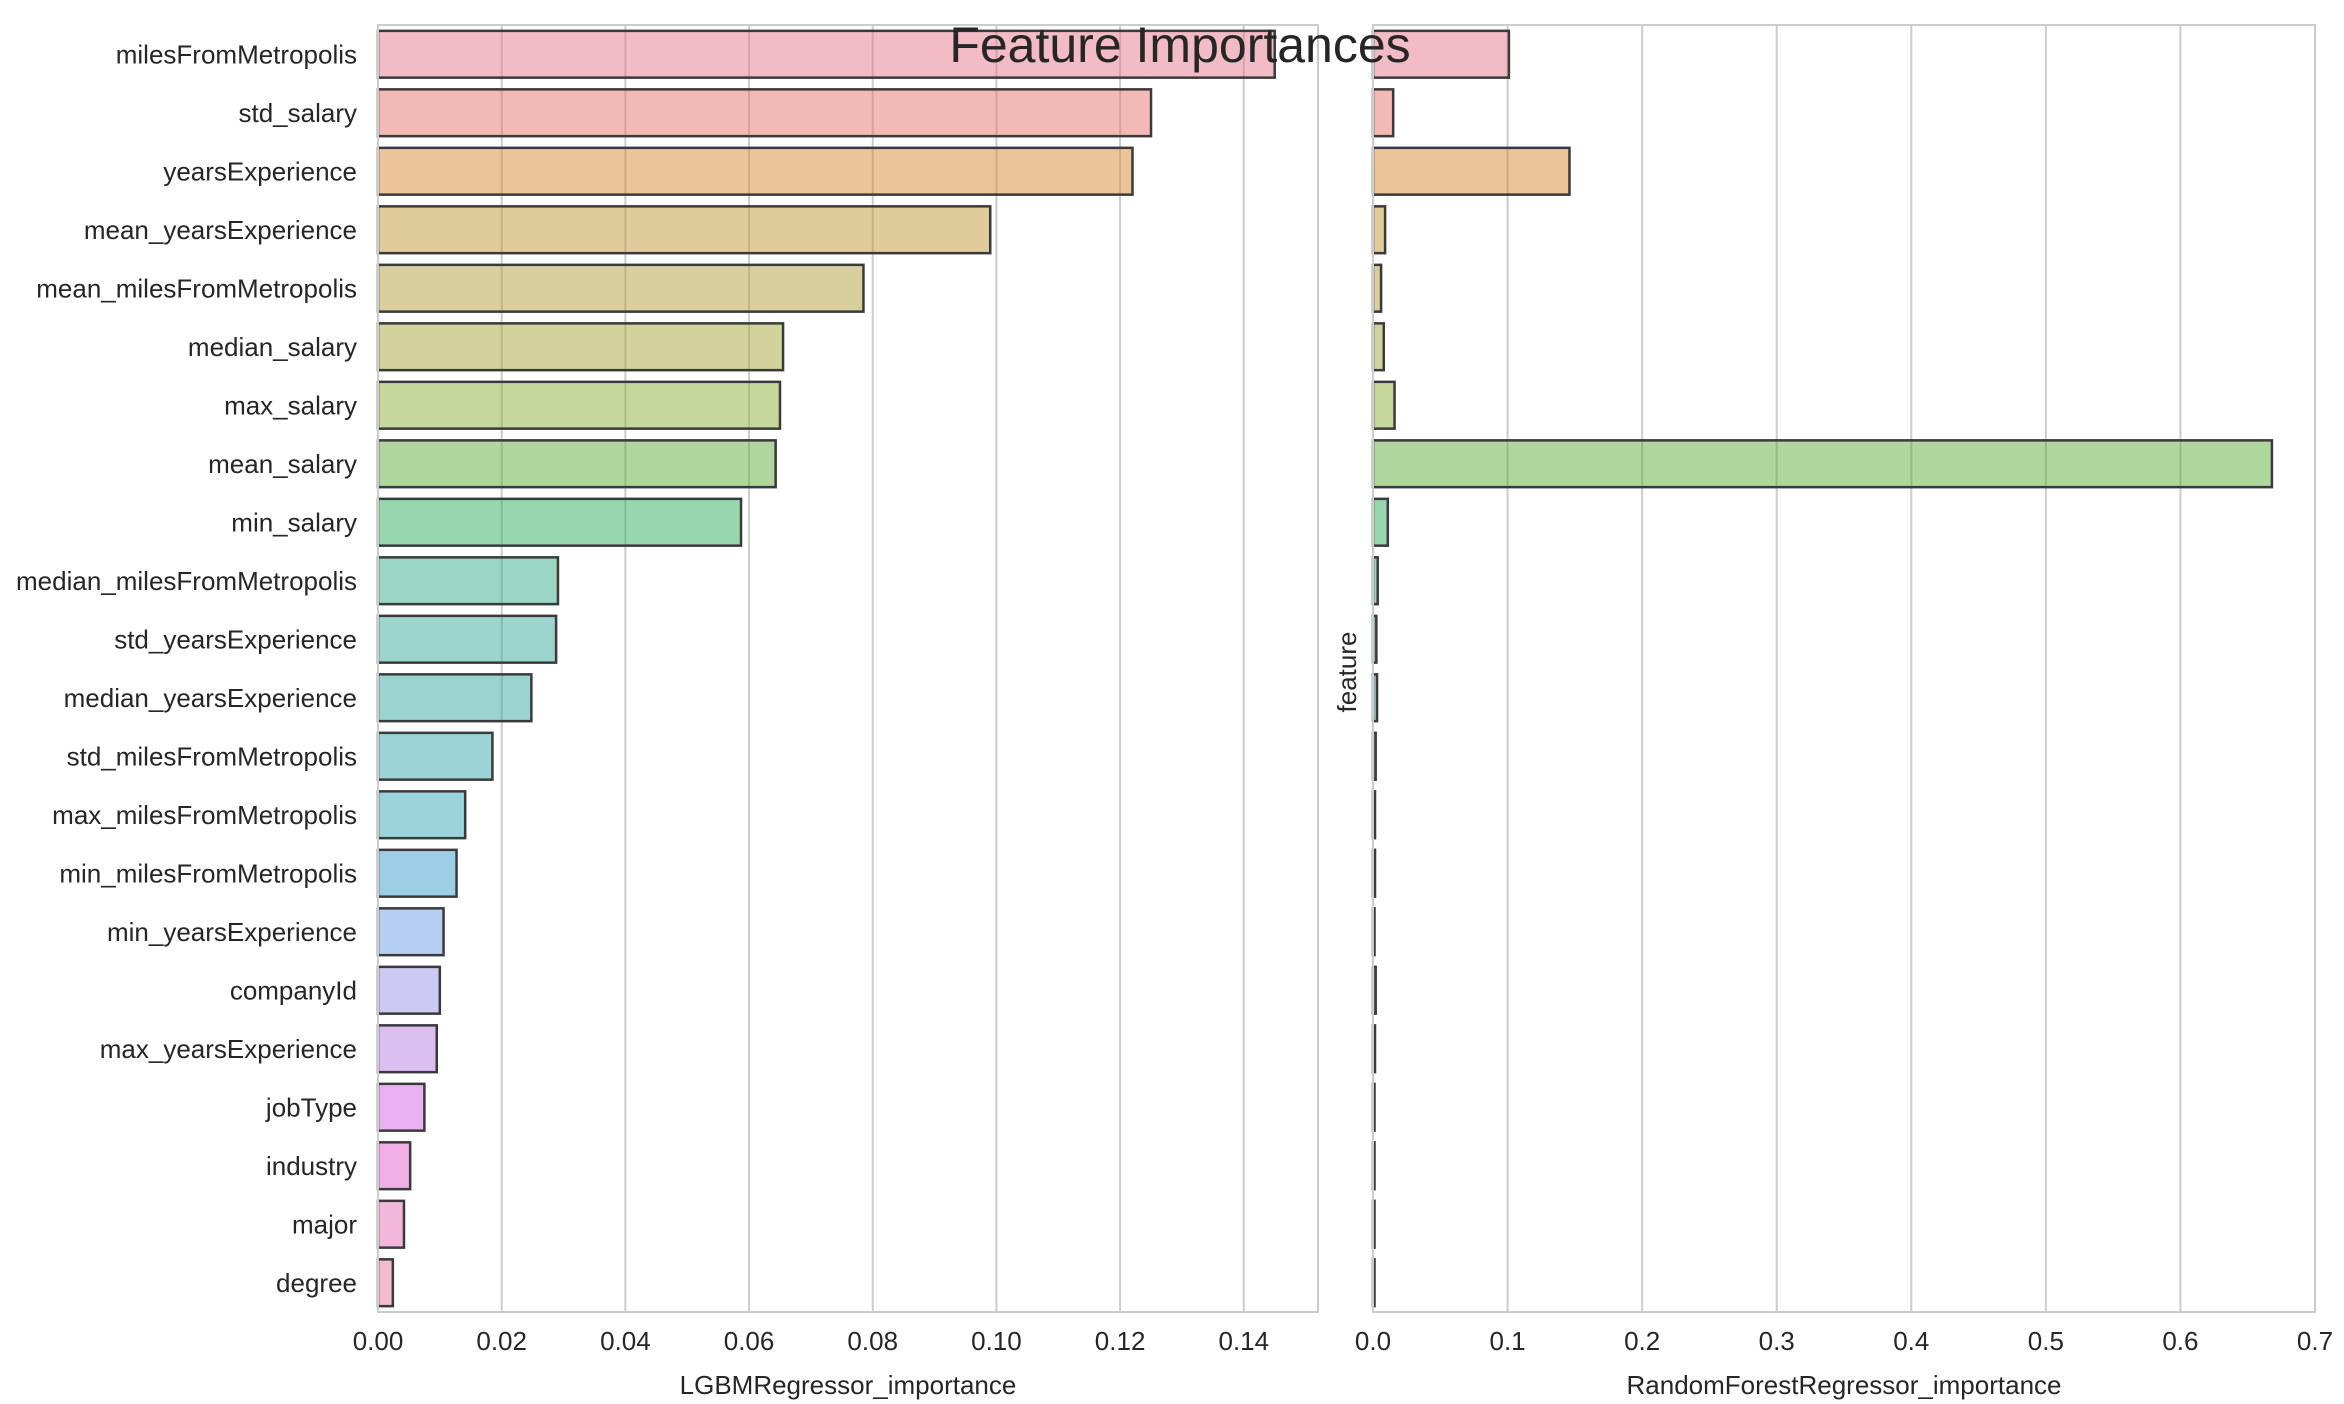  Describe the element at coordinates (755, 171) in the screenshot. I see `lgbm-bar-years-experience` at that location.